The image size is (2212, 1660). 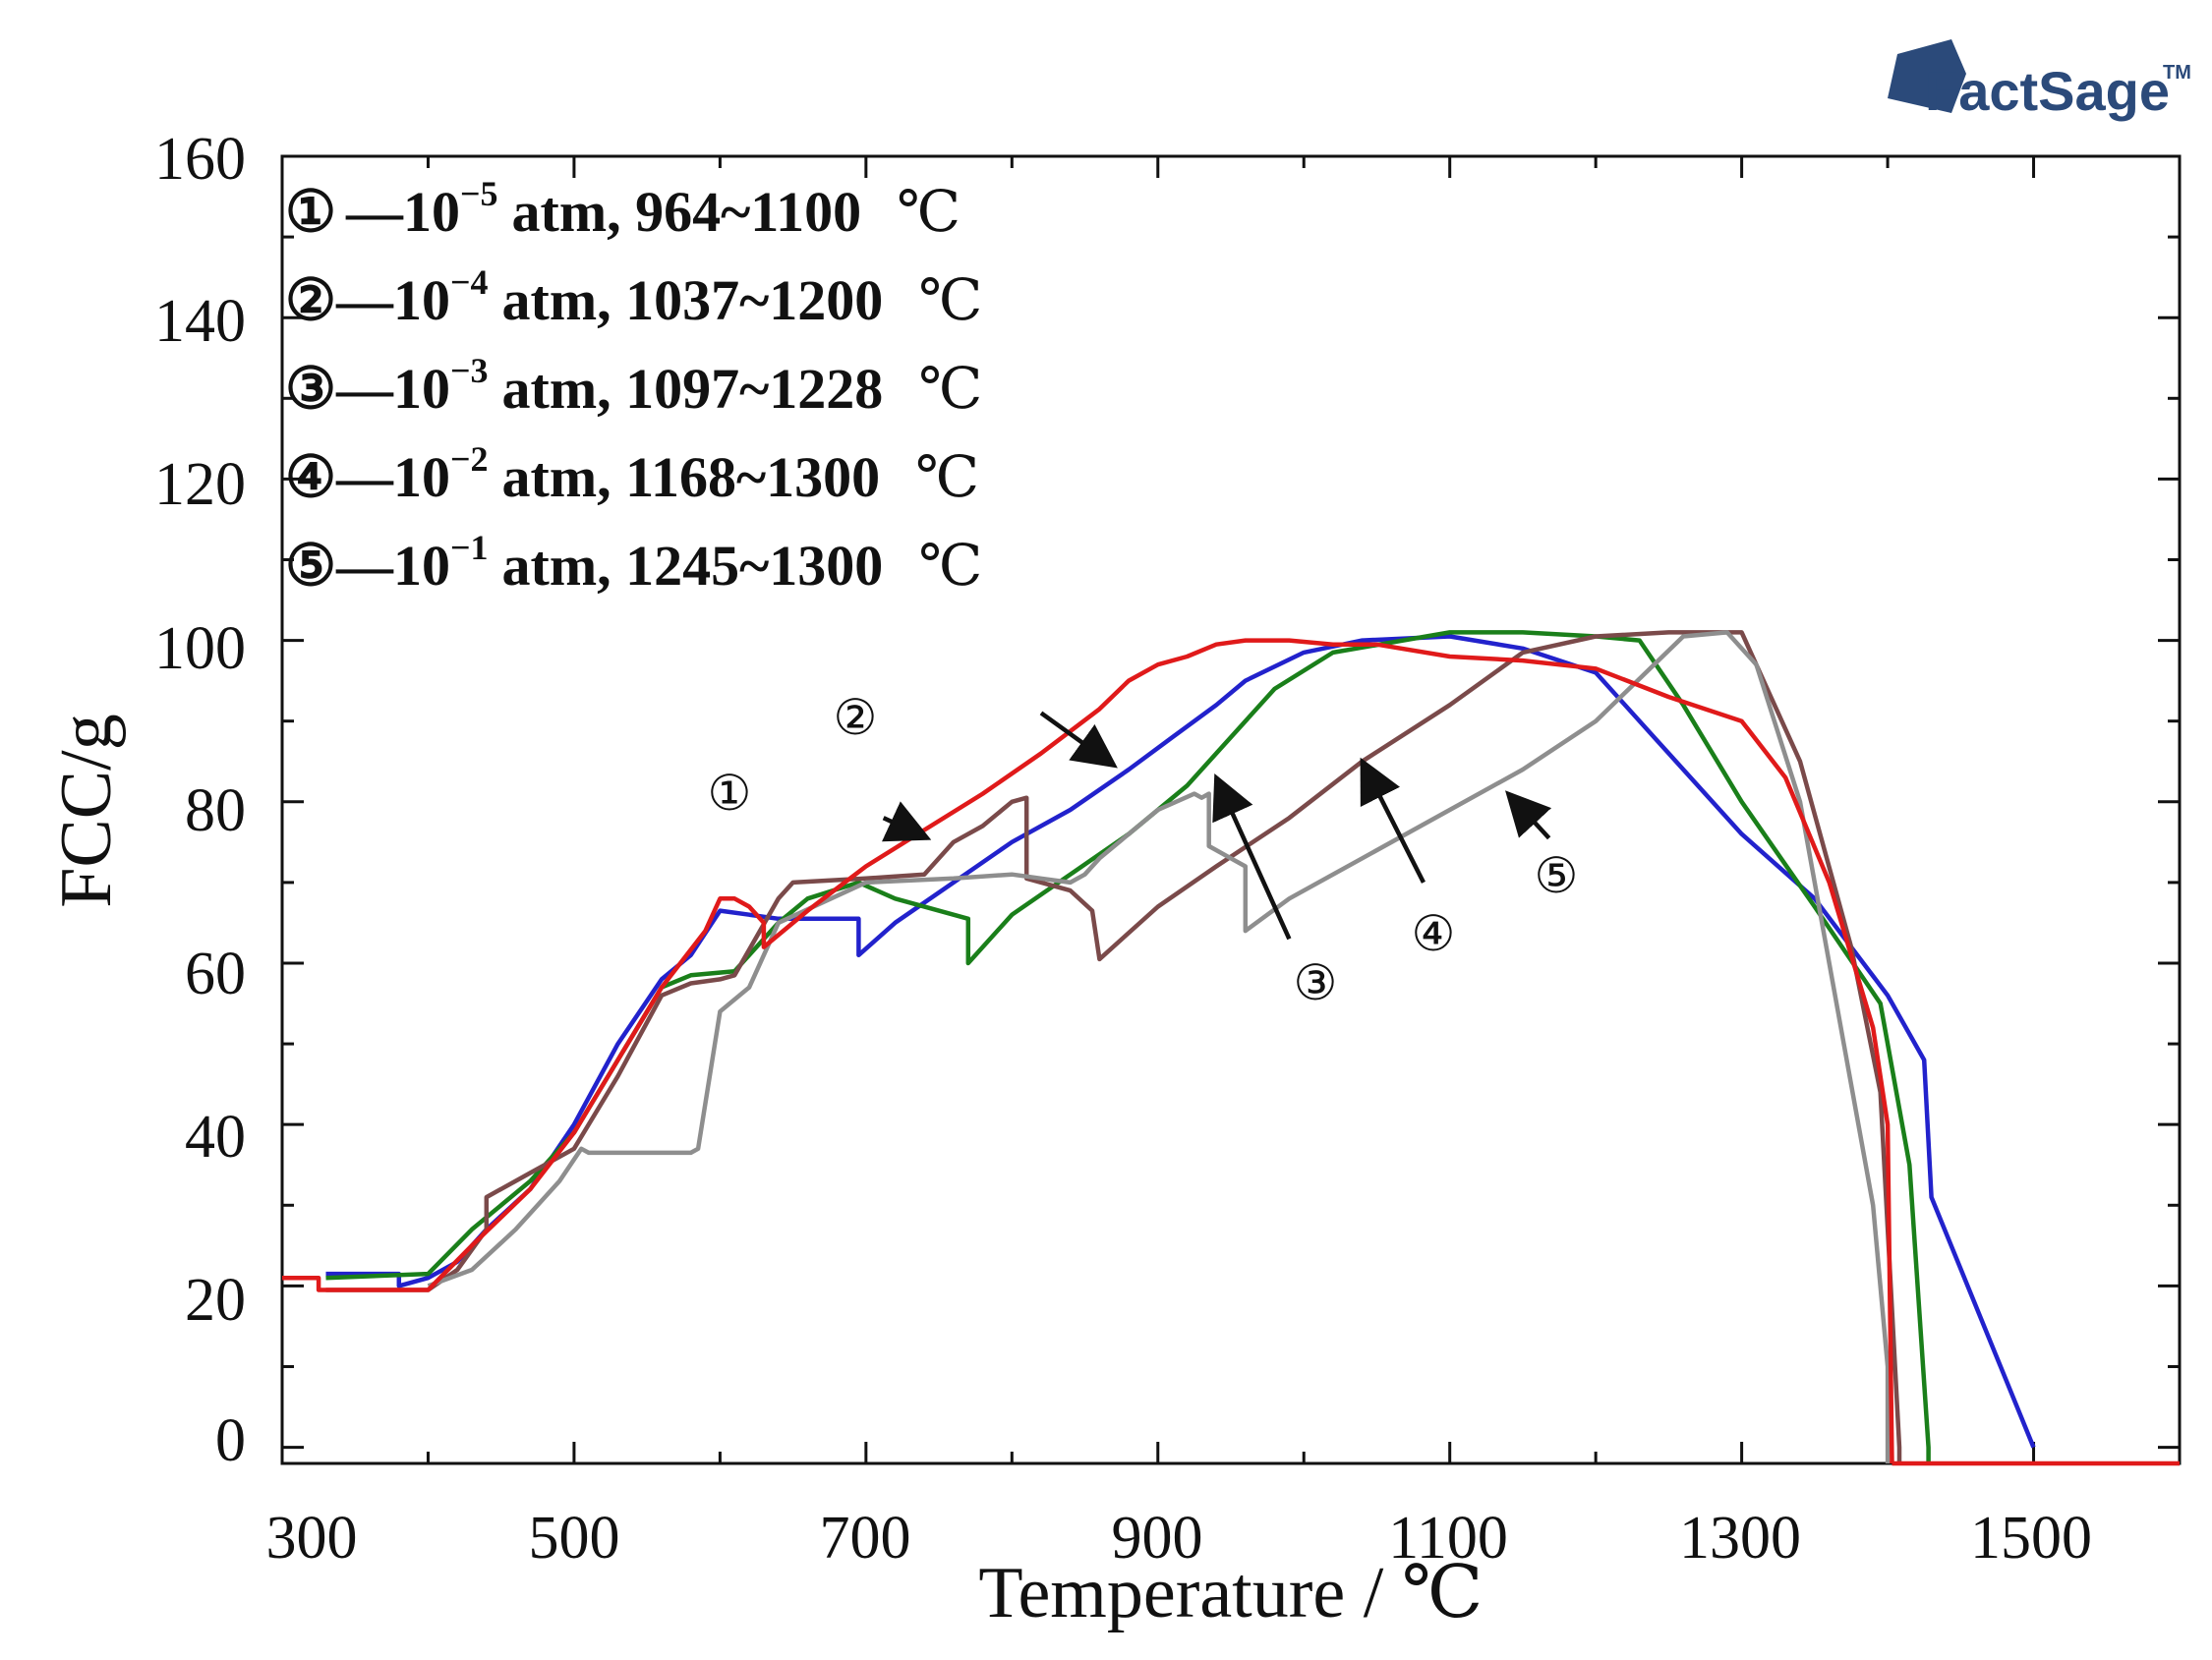 I want to click on x-tick-labels: 300 500 700 900 1100 1300 1500, so click(x=1179, y=1538).